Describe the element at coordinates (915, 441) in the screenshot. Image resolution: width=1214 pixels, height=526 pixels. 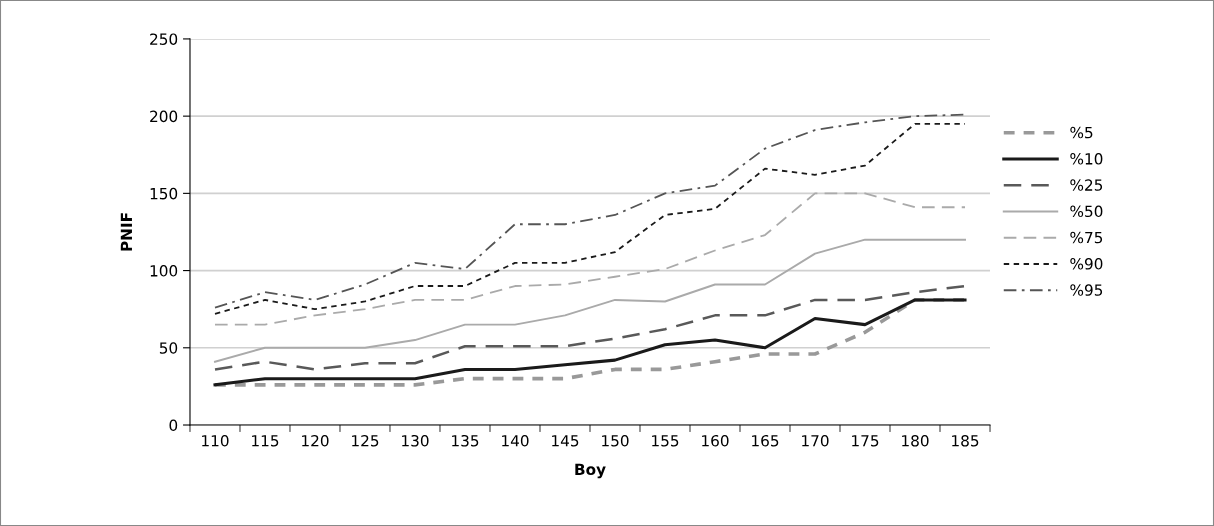
I see `x-tick-label: 180` at that location.